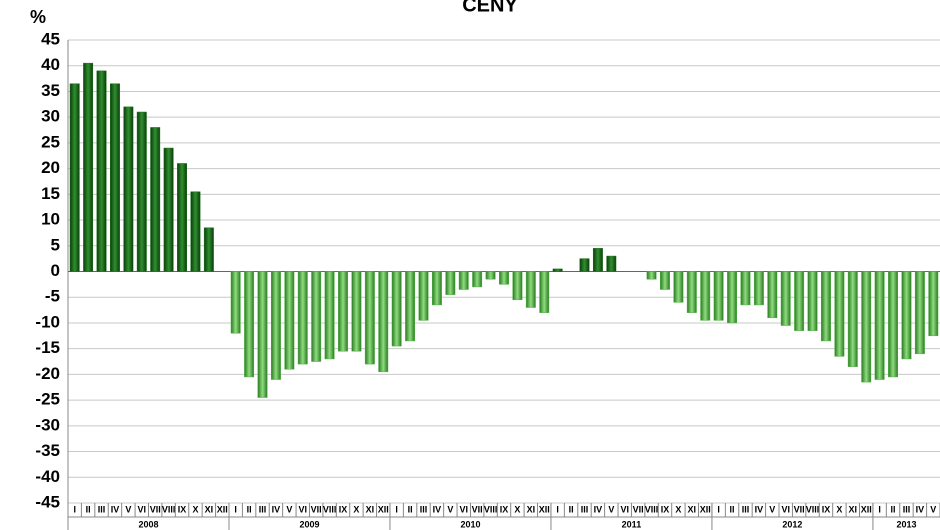 The width and height of the screenshot is (940, 530). Describe the element at coordinates (47, 399) in the screenshot. I see `y-tick-label: -25` at that location.